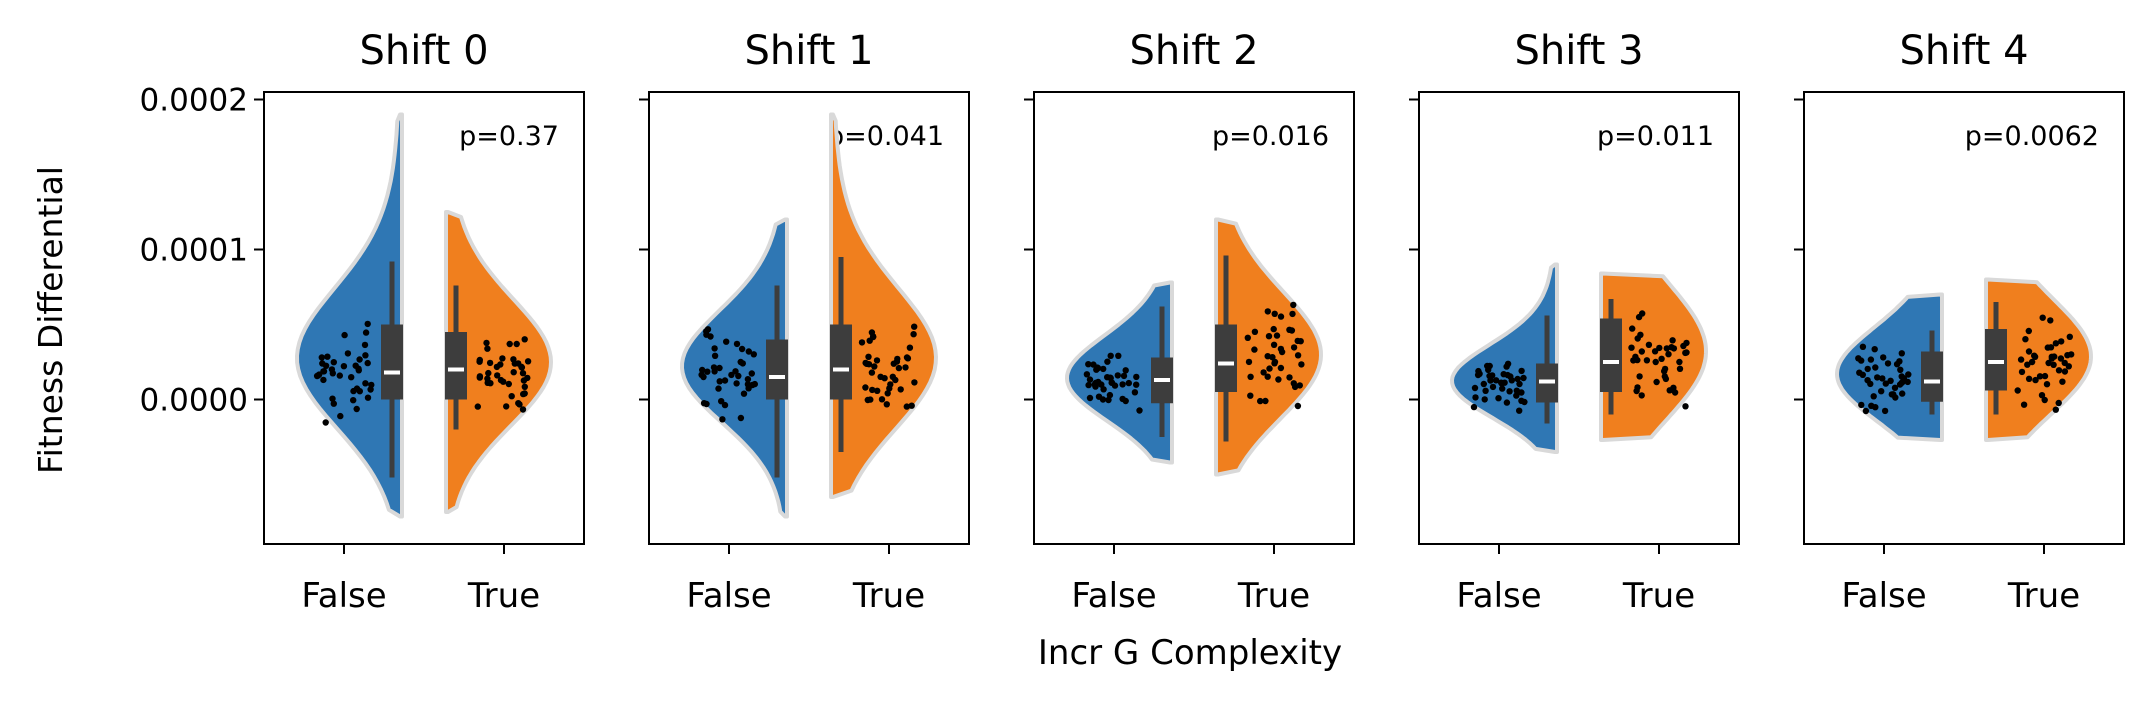 The image size is (2153, 705). What do you see at coordinates (808, 51) in the screenshot?
I see `panel-title: Shift 1` at bounding box center [808, 51].